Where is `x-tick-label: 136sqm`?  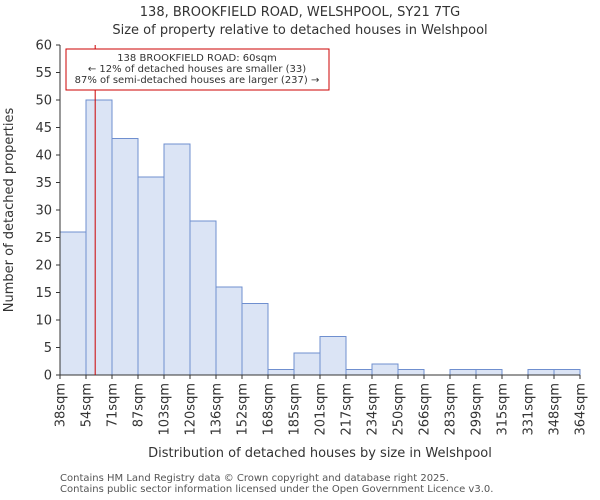 x-tick-label: 136sqm is located at coordinates (217, 409).